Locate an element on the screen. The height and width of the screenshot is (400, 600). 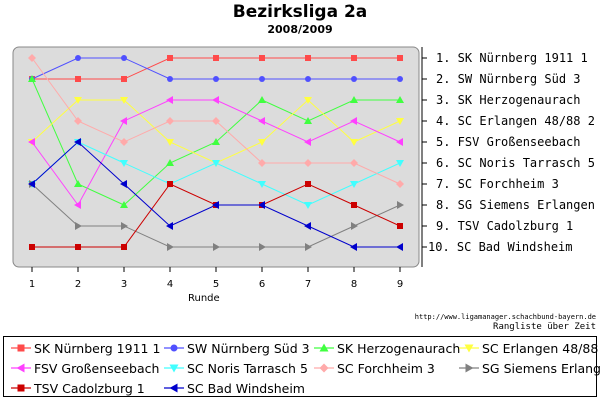
legend-item: SG Siemens Erlangen is located at coordinates (529, 368).